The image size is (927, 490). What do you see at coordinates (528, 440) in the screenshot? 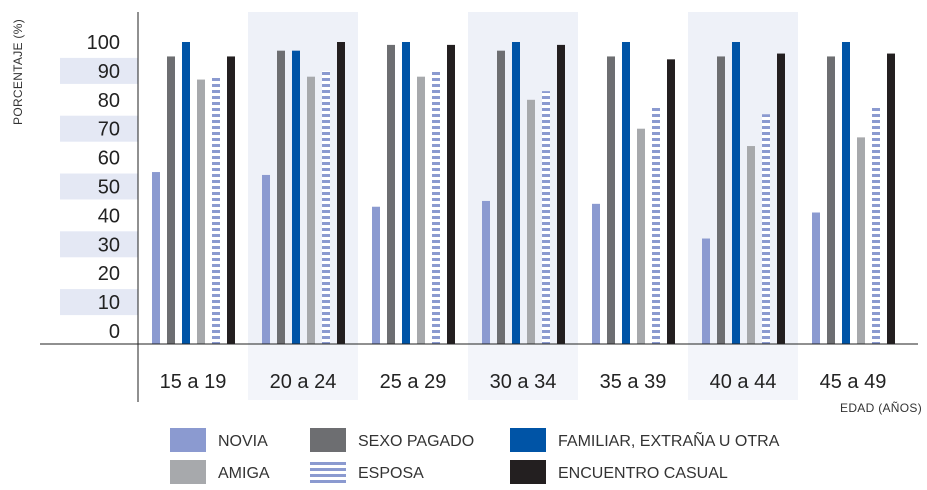
I see `legend-swatch-familiar-extrana-u-otra` at bounding box center [528, 440].